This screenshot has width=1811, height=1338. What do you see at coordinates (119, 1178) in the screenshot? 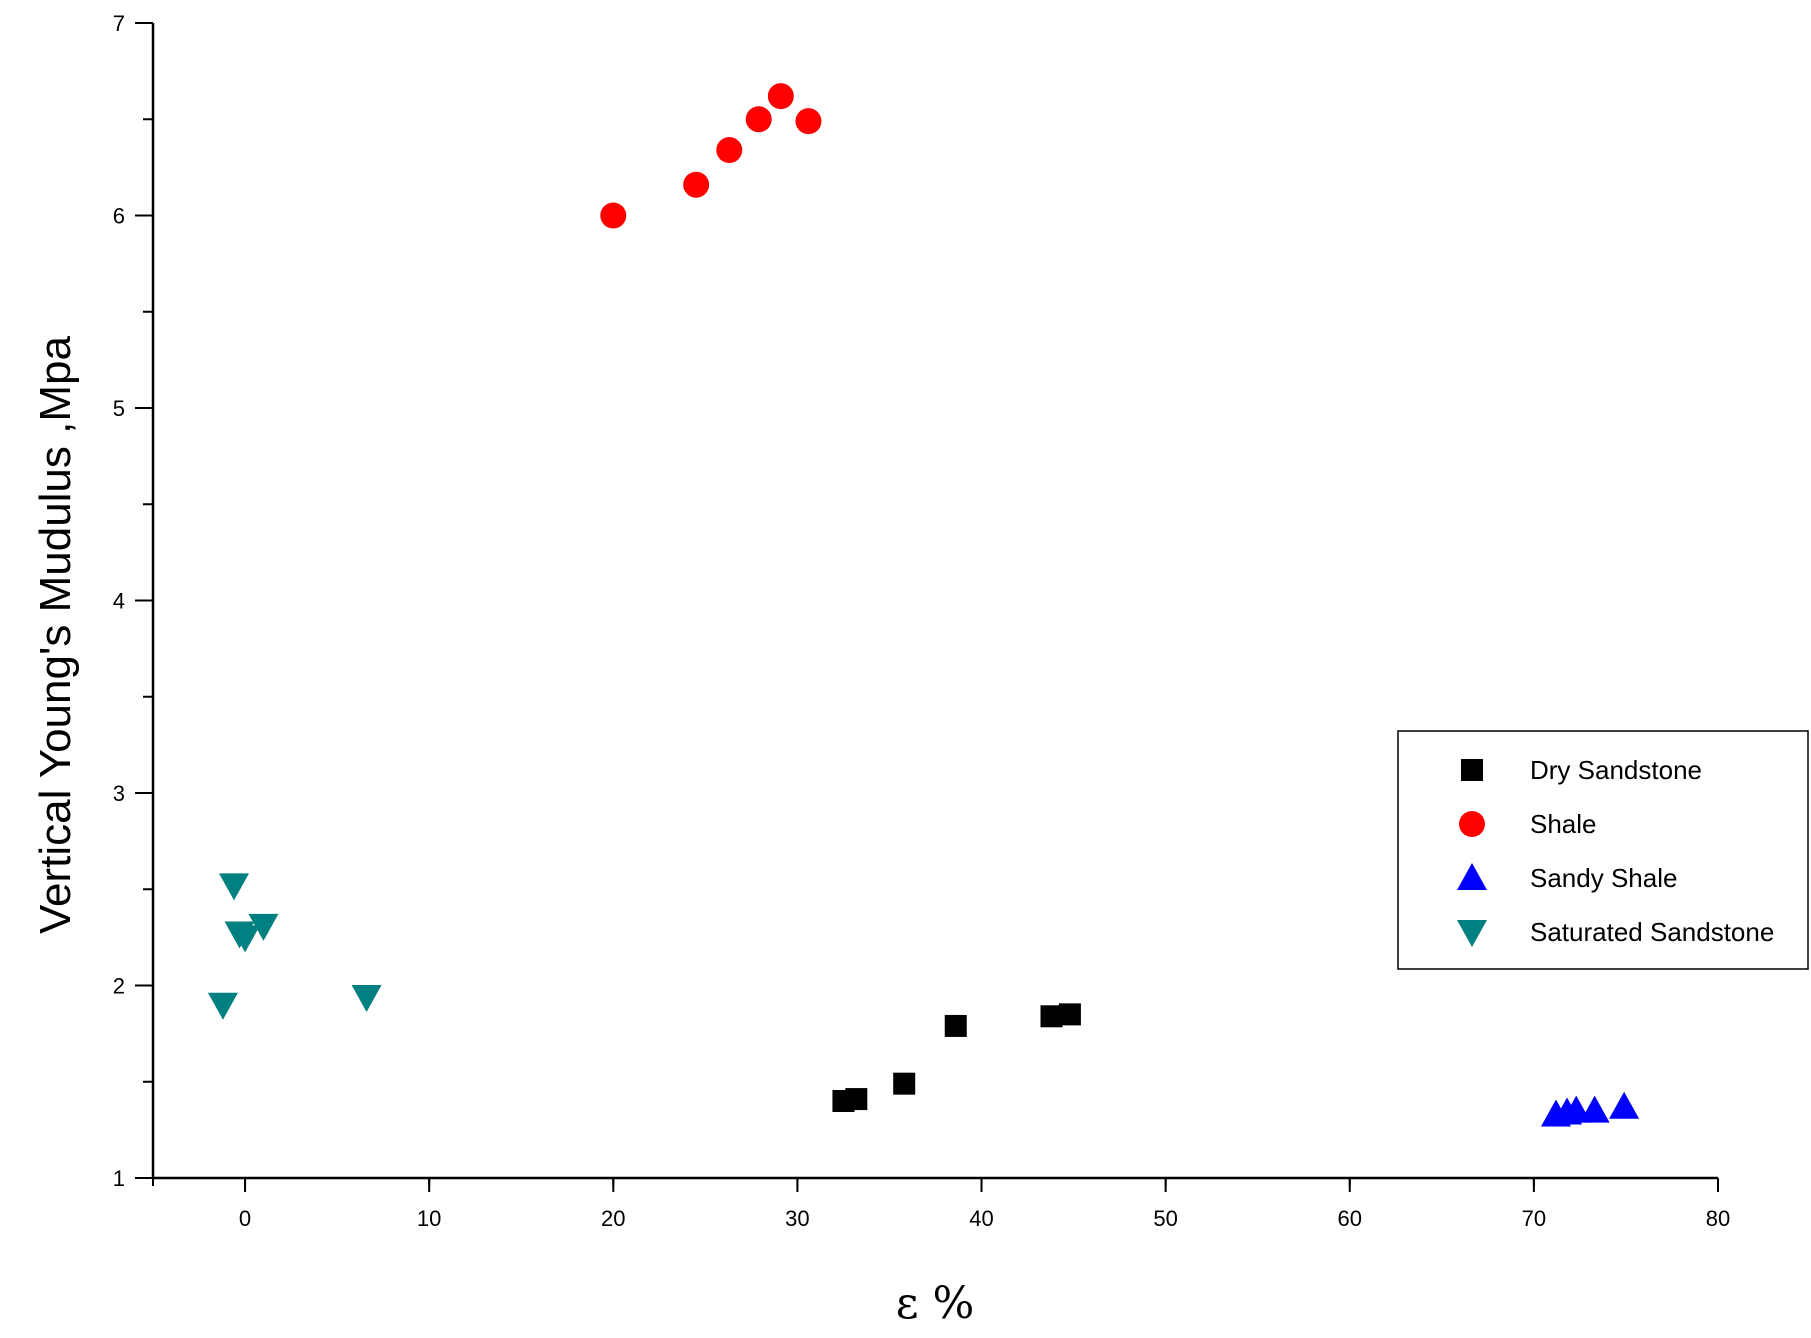
I see `y-tick-label: 1` at bounding box center [119, 1178].